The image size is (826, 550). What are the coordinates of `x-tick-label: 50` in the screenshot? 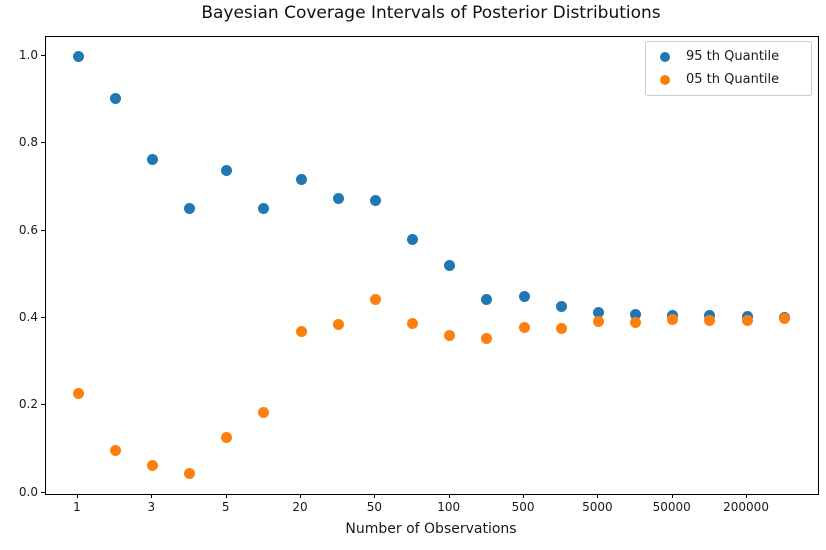 It's located at (374, 507).